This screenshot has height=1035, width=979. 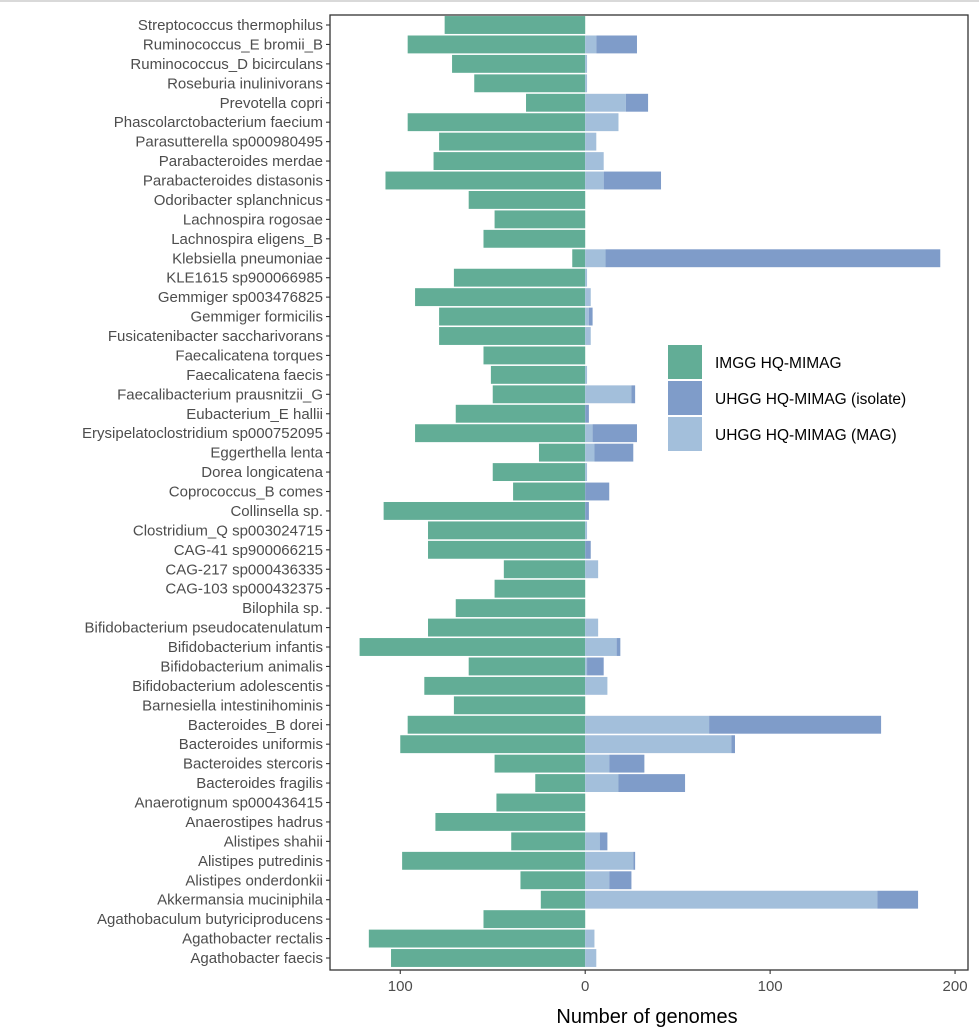 What do you see at coordinates (215, 336) in the screenshot?
I see `y-tick-label: Fusicatenibacter saccharivorans` at bounding box center [215, 336].